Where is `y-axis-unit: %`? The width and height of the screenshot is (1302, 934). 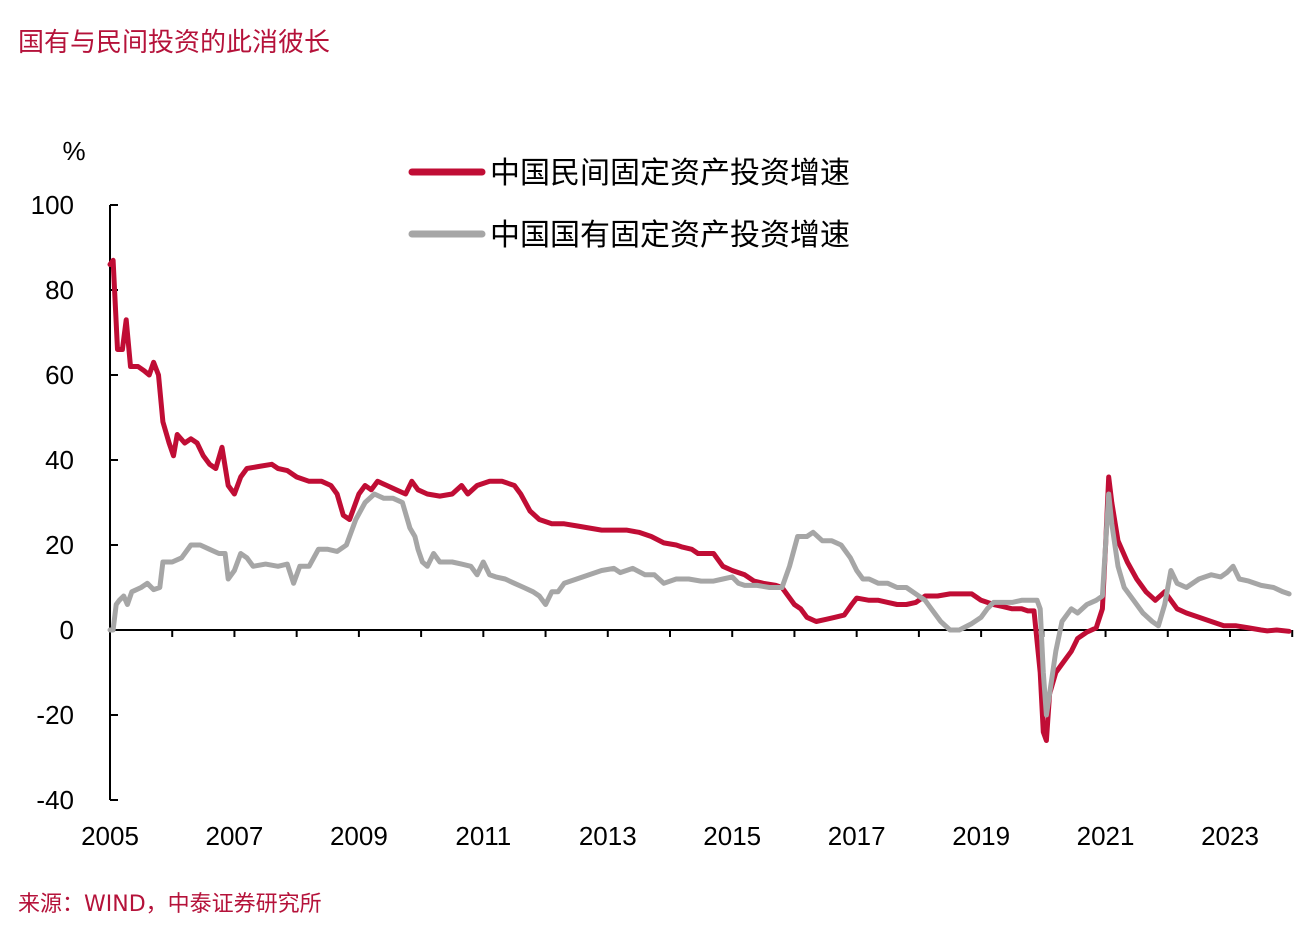 y-axis-unit: % is located at coordinates (73, 151).